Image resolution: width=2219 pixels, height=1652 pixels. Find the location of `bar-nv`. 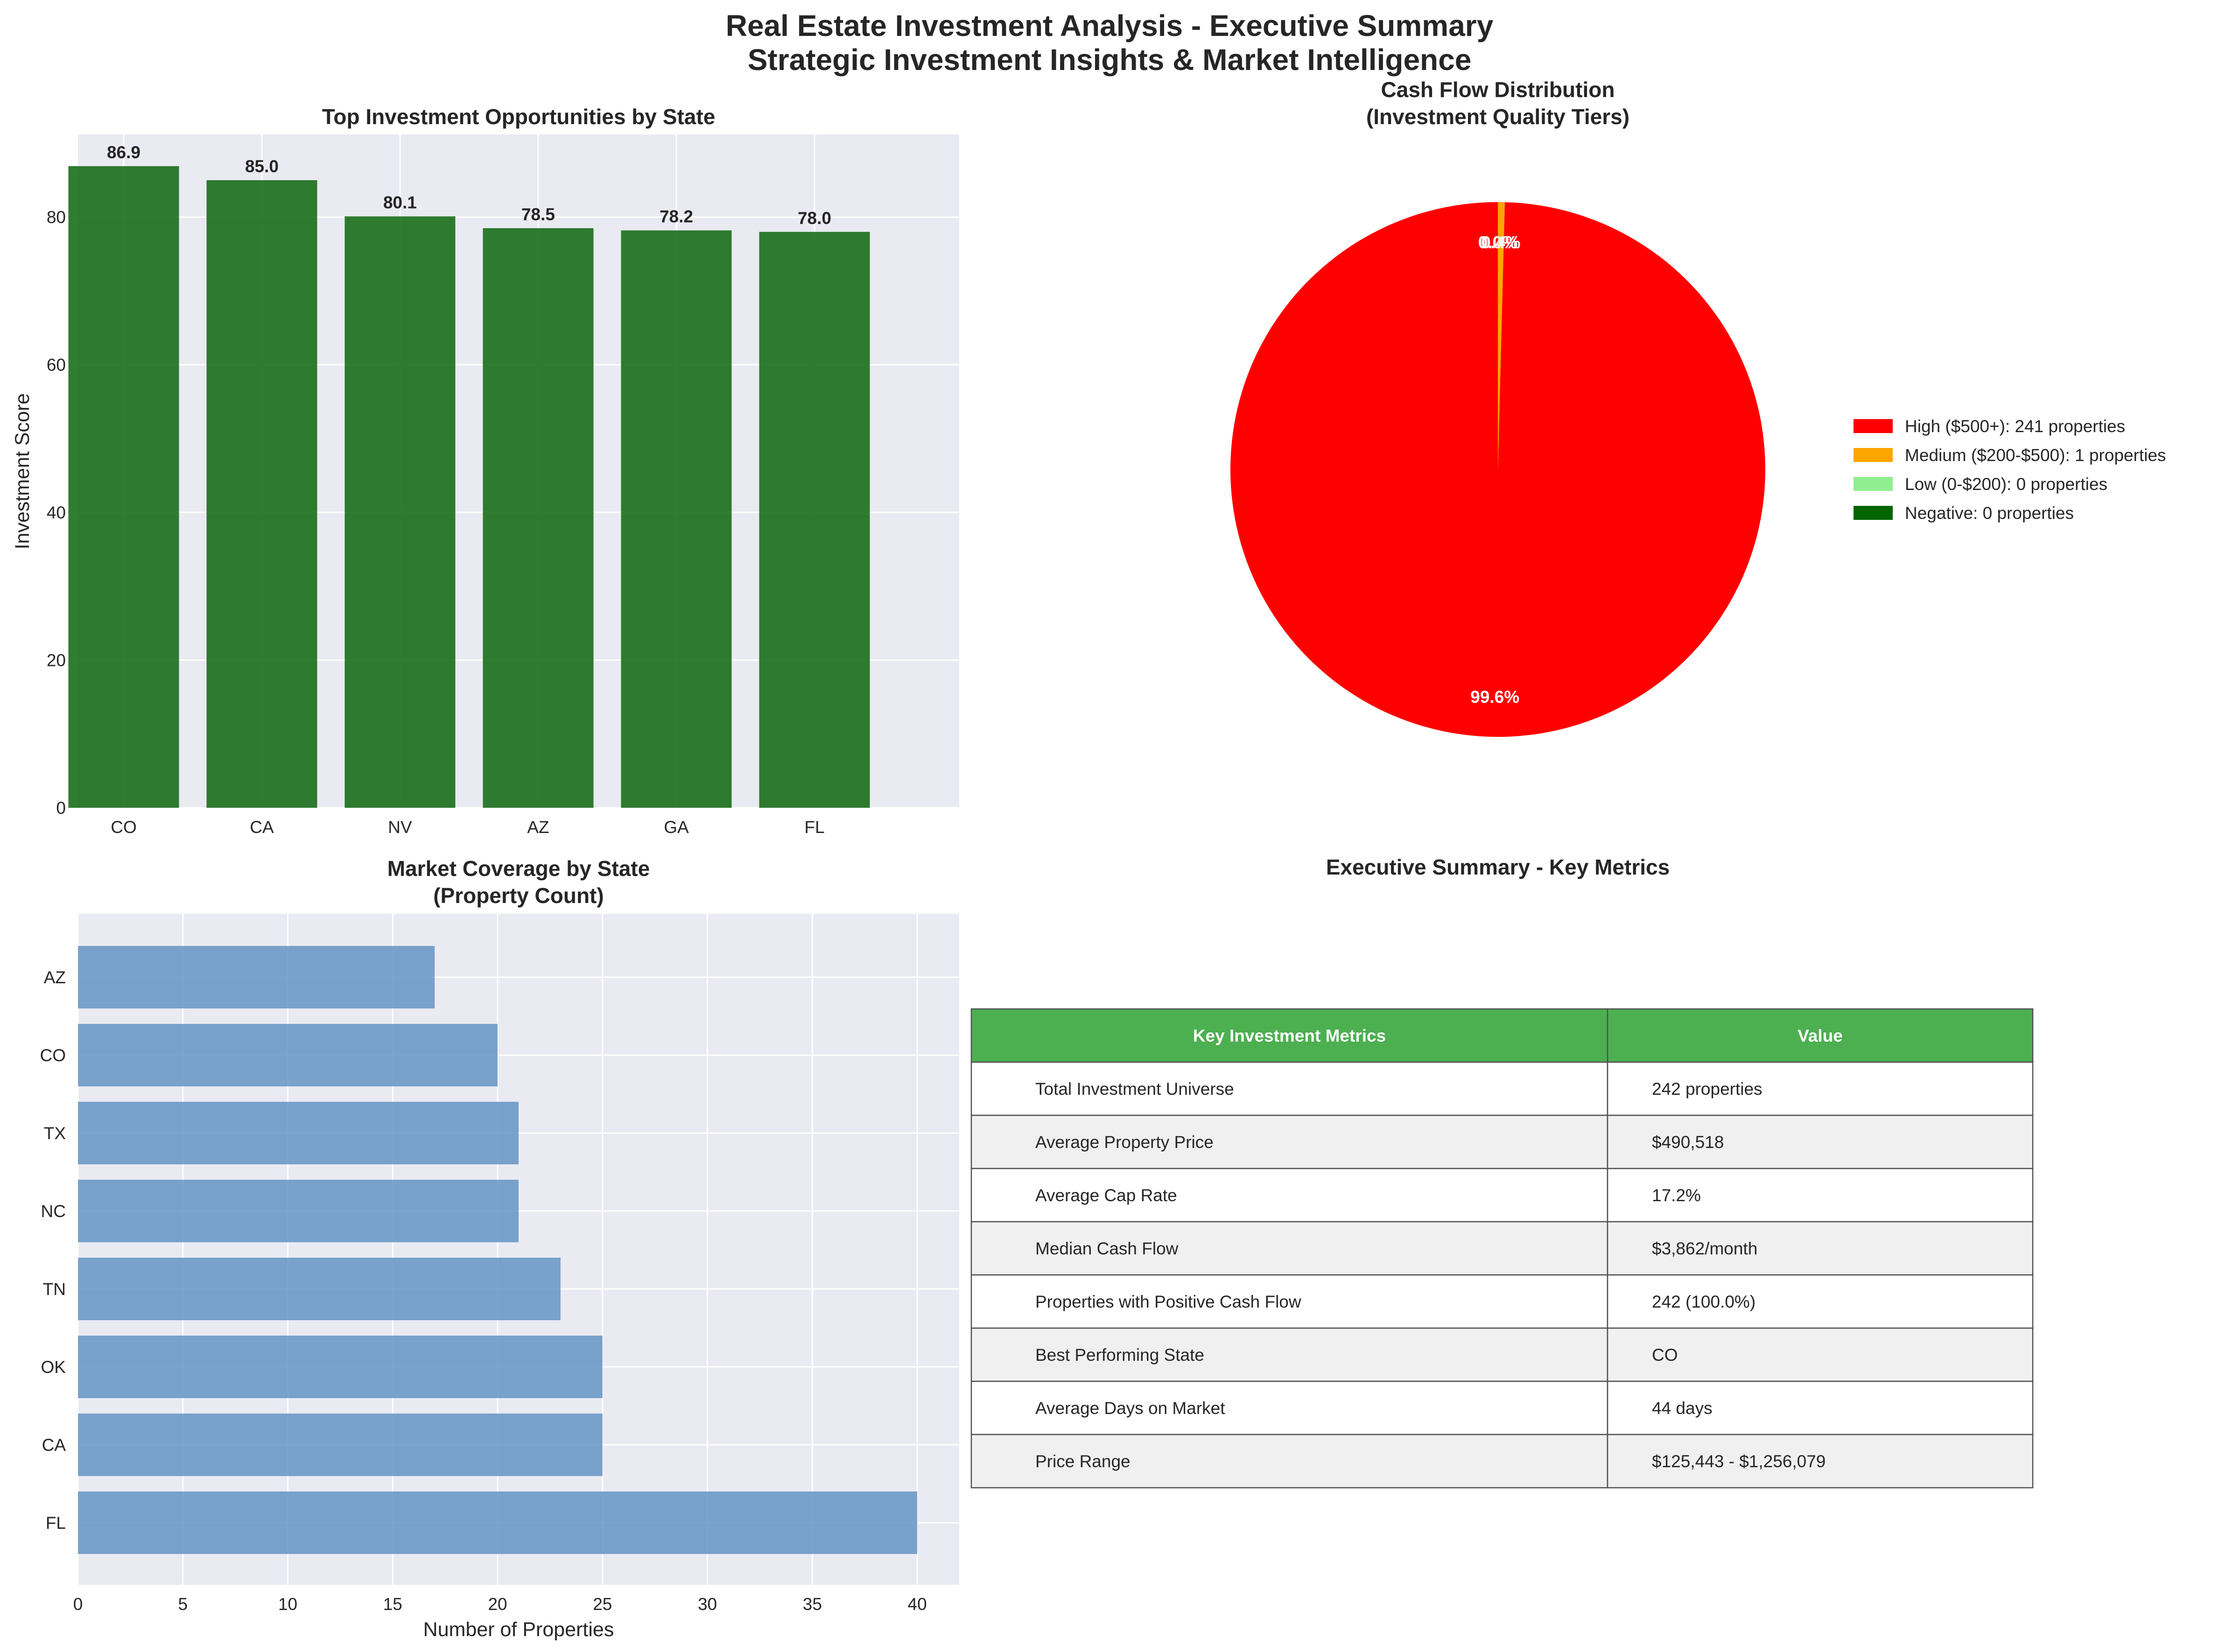

bar-nv is located at coordinates (400, 512).